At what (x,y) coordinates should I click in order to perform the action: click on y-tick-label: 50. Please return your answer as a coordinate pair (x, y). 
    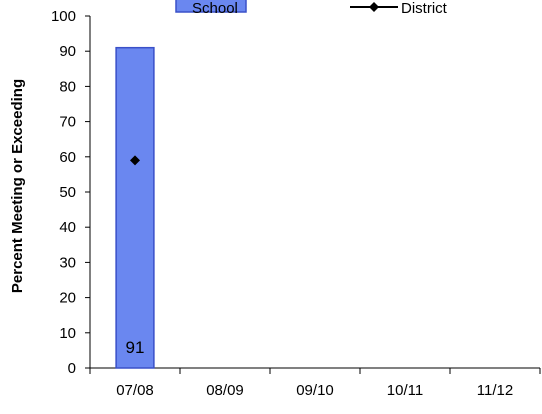
    Looking at the image, I should click on (67, 192).